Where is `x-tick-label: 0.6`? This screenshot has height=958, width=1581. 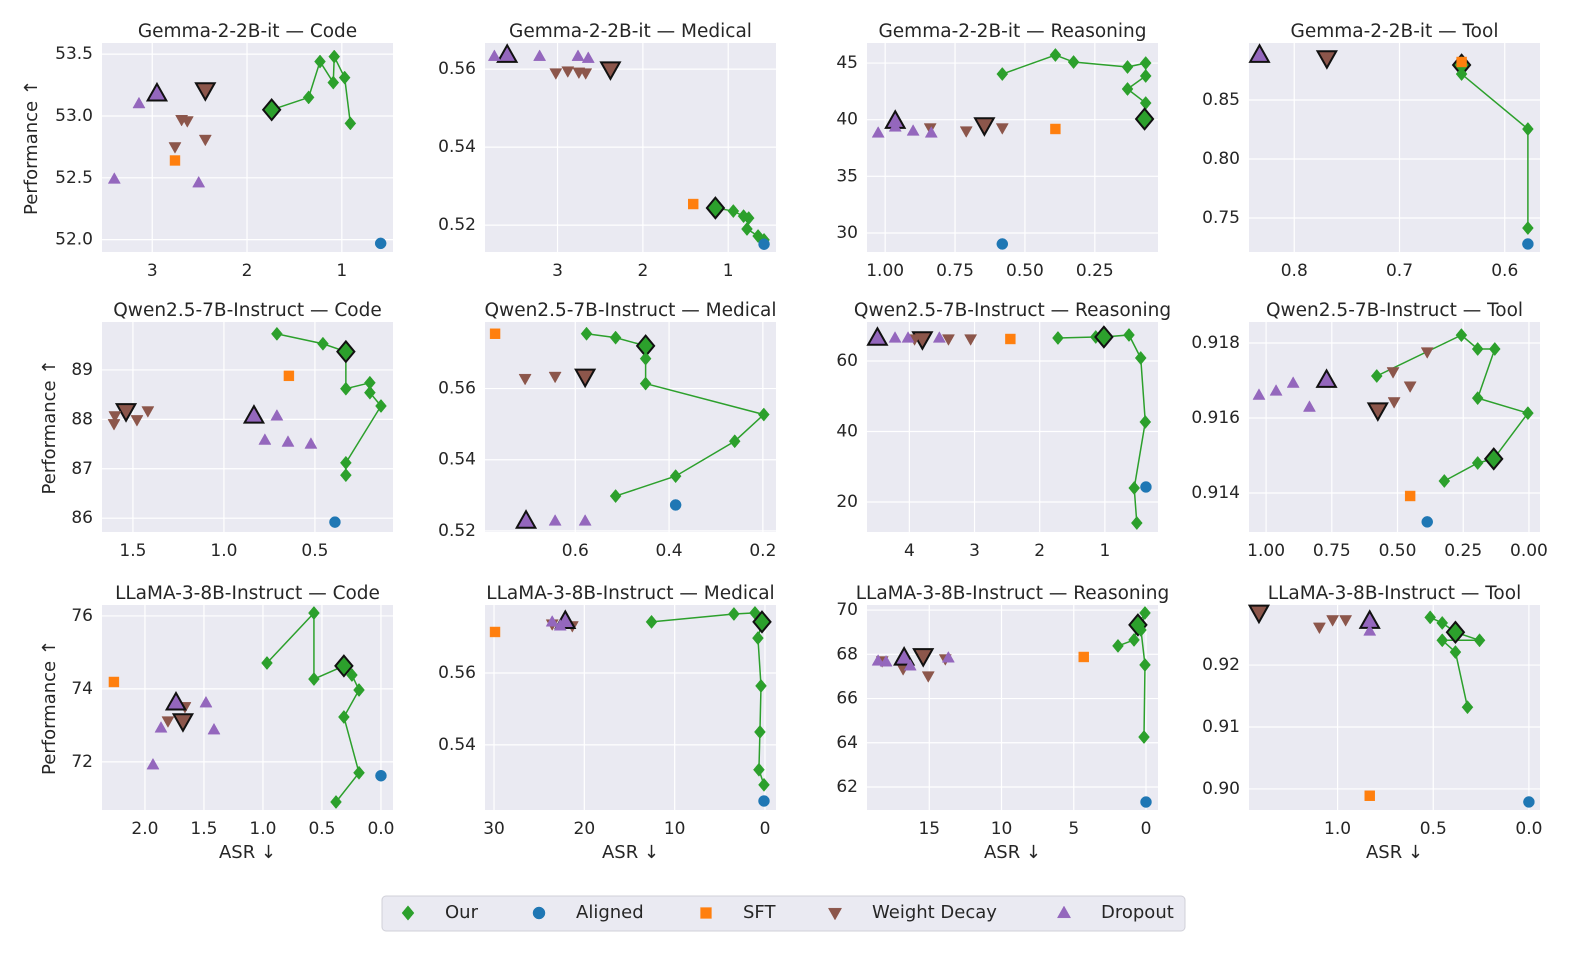 x-tick-label: 0.6 is located at coordinates (575, 551).